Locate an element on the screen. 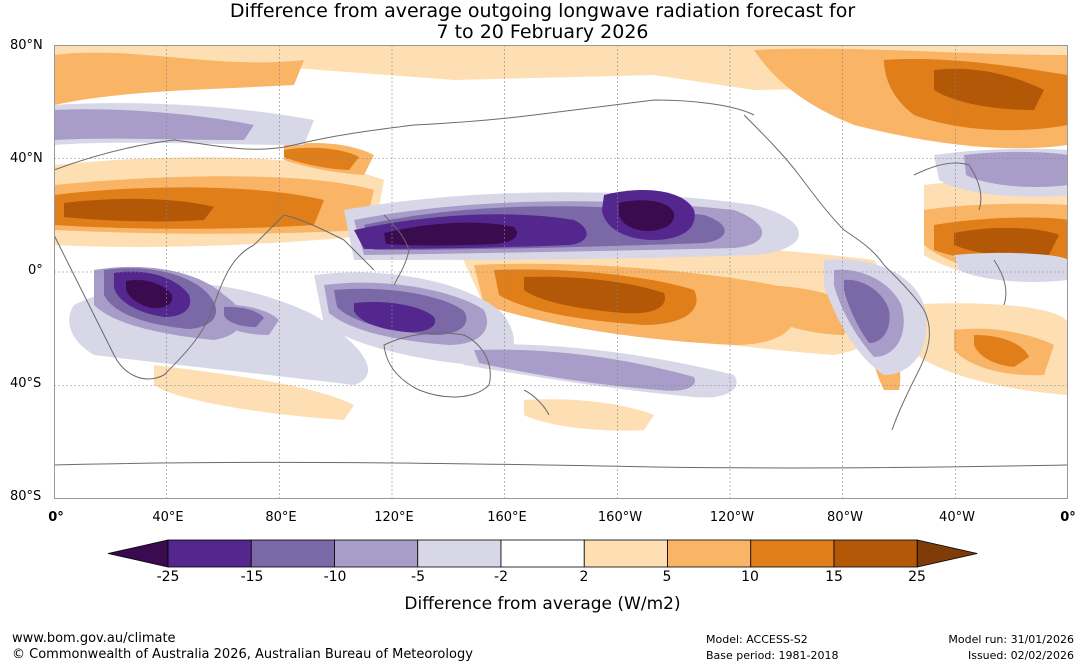  legend-tick-label: 2 is located at coordinates (584, 577).